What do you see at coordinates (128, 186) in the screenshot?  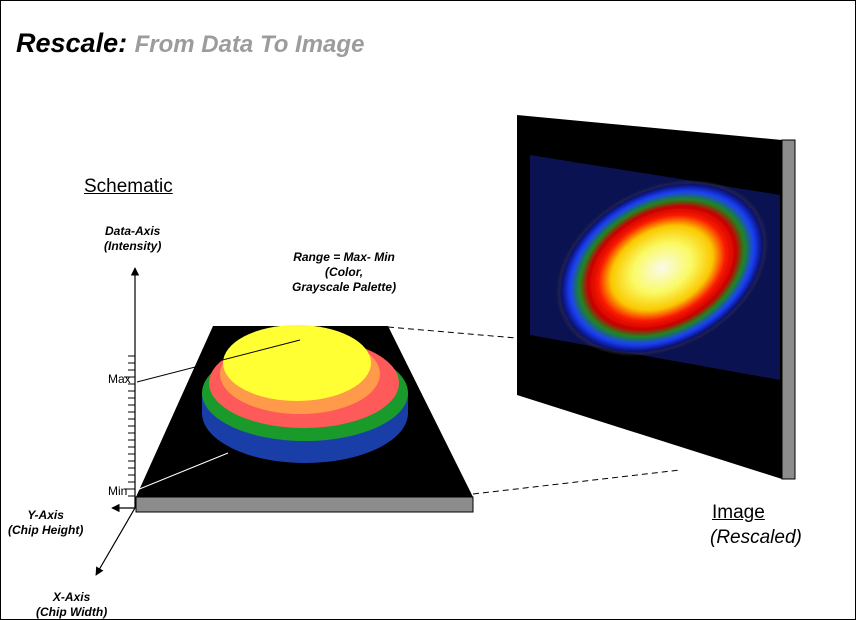 I see `schematic-label: Schematic` at bounding box center [128, 186].